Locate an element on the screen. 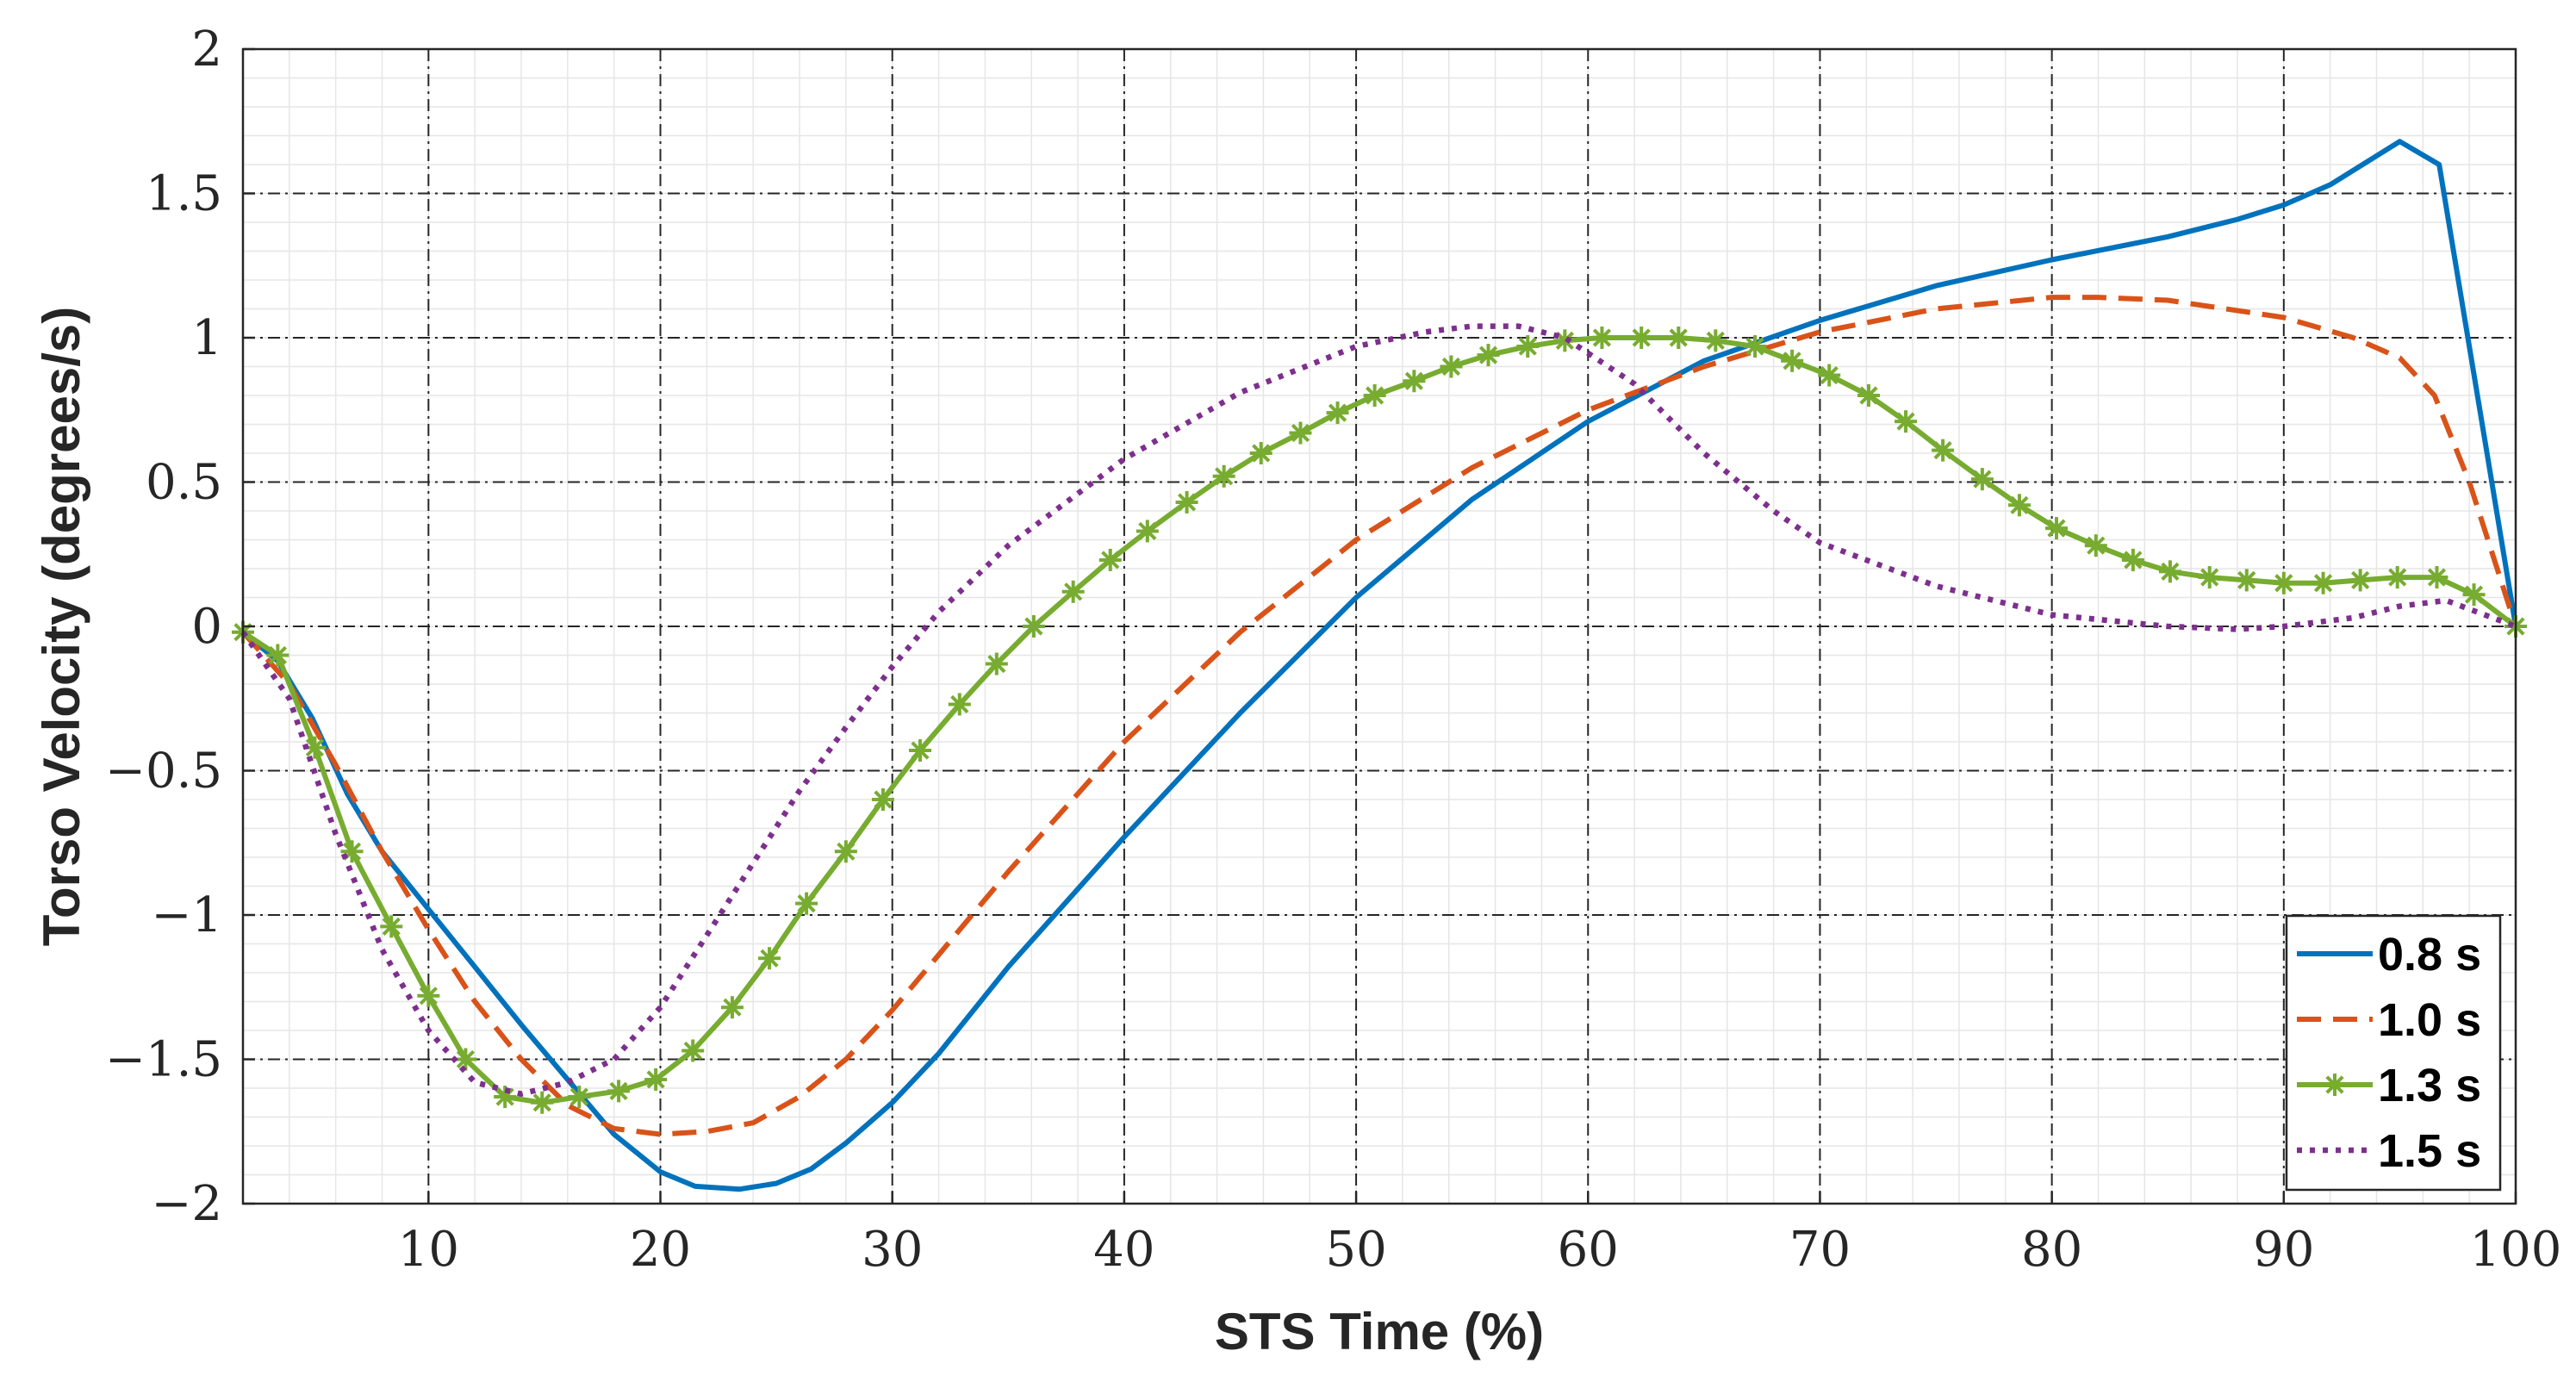 The height and width of the screenshot is (1388, 2576). y-tick-label: 2 is located at coordinates (207, 50).